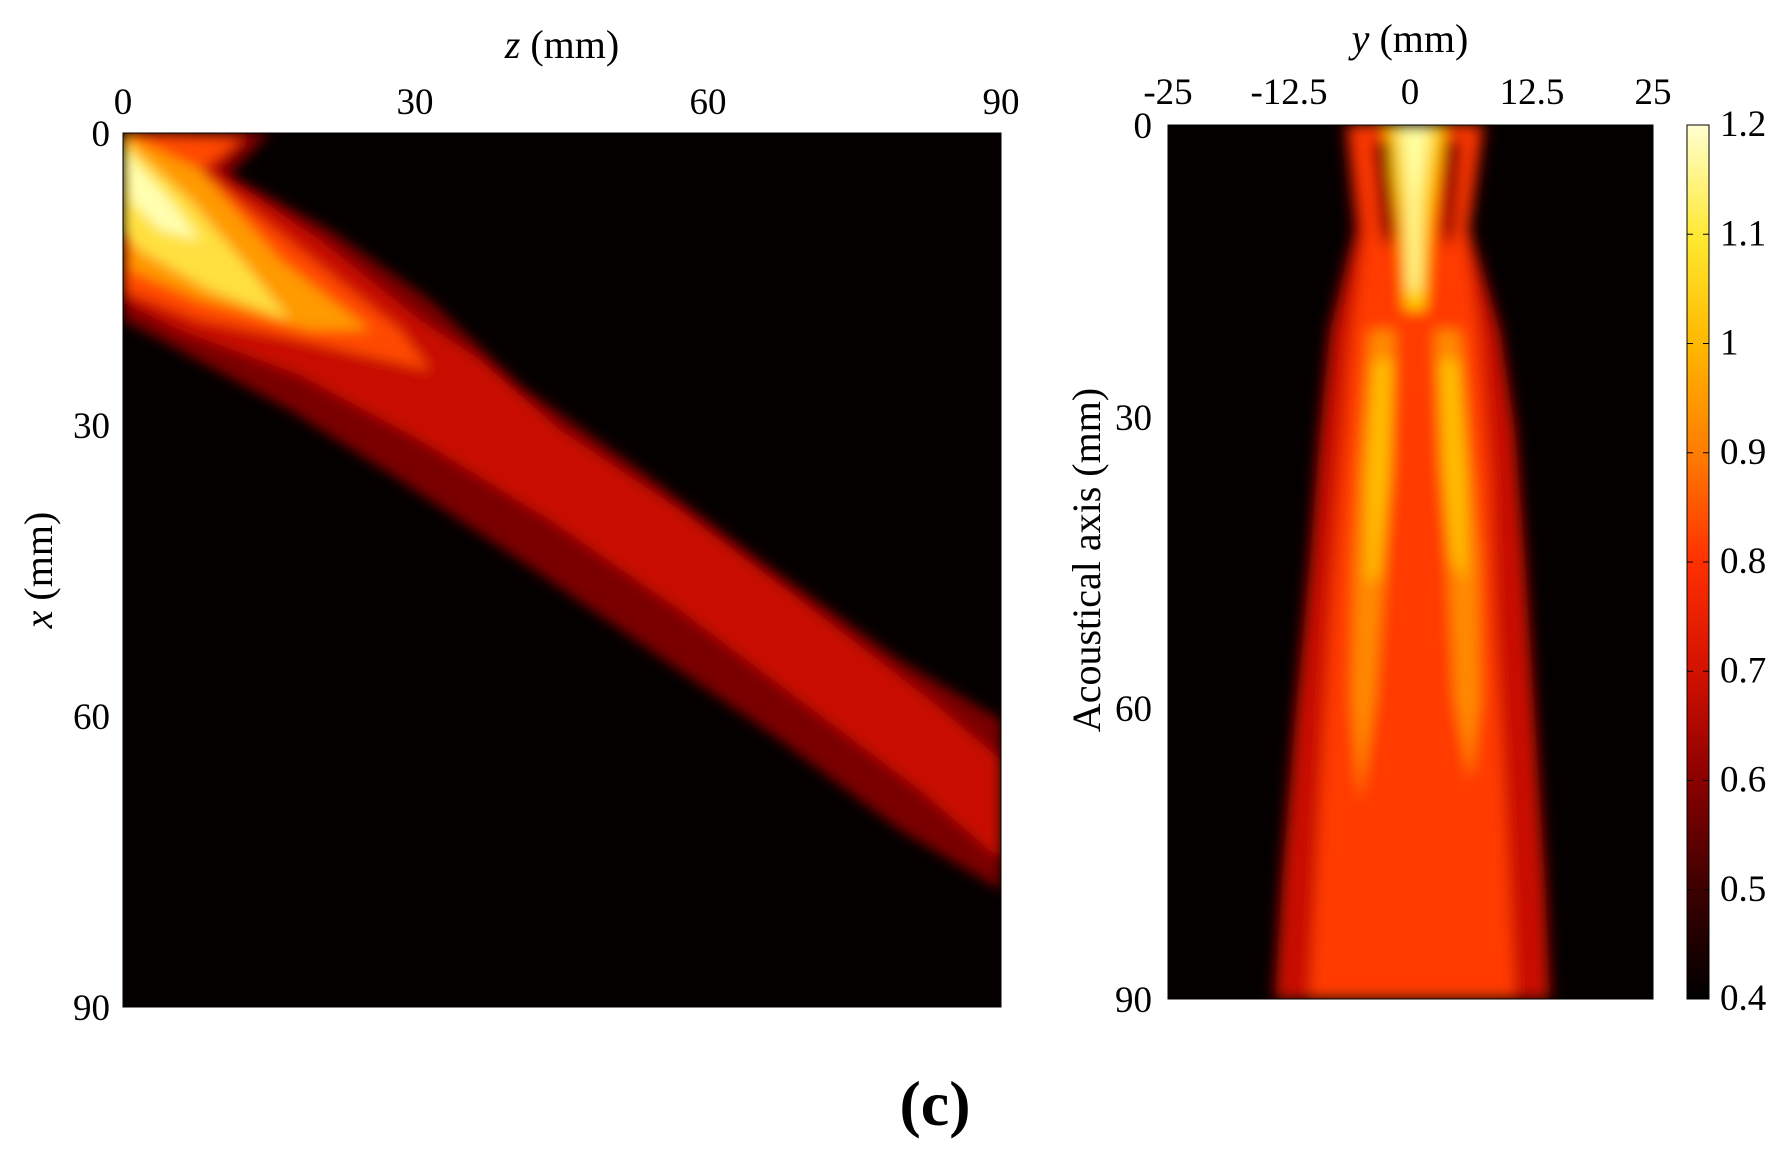  Describe the element at coordinates (1167, 92) in the screenshot. I see `right-xtick-0: -25` at that location.